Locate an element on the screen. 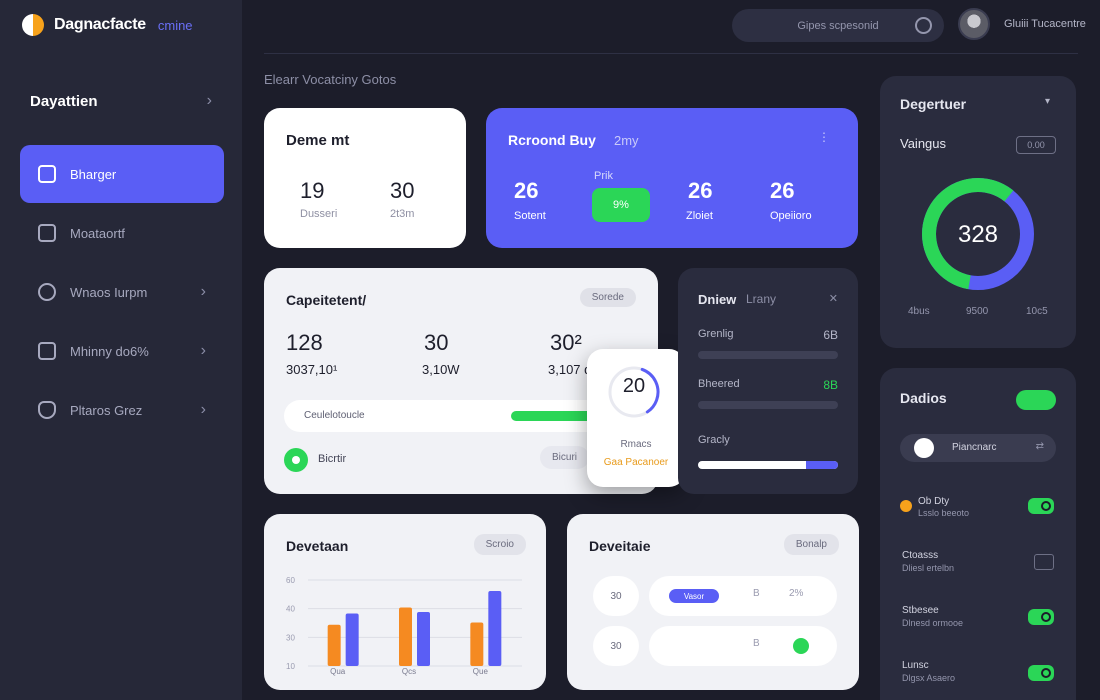 This screenshot has height=700, width=1100. sidebar-item-pltaros: Pltaros Grez › is located at coordinates (122, 410).